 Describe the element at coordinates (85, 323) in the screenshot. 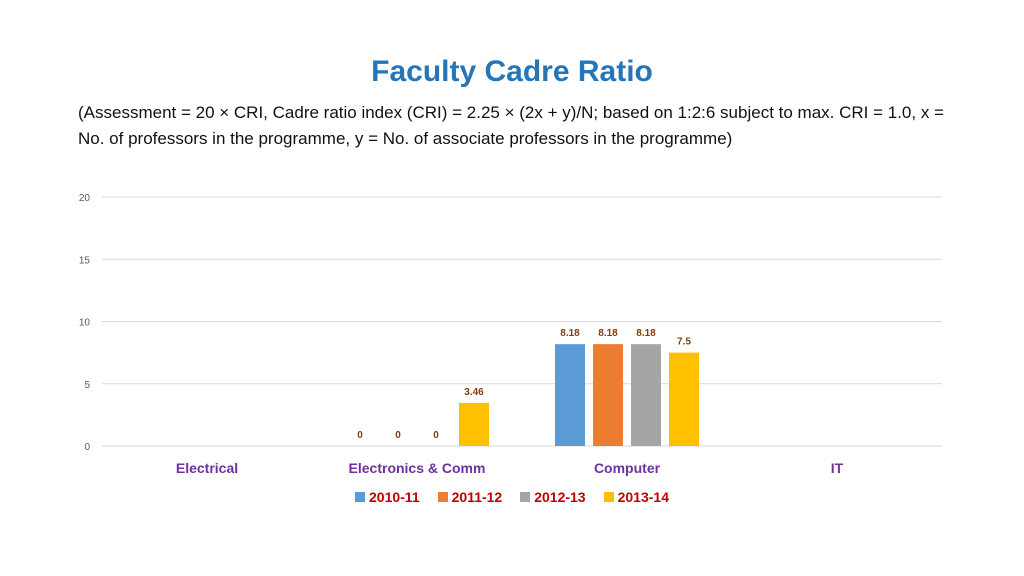

I see `y-tick-label: 10` at that location.